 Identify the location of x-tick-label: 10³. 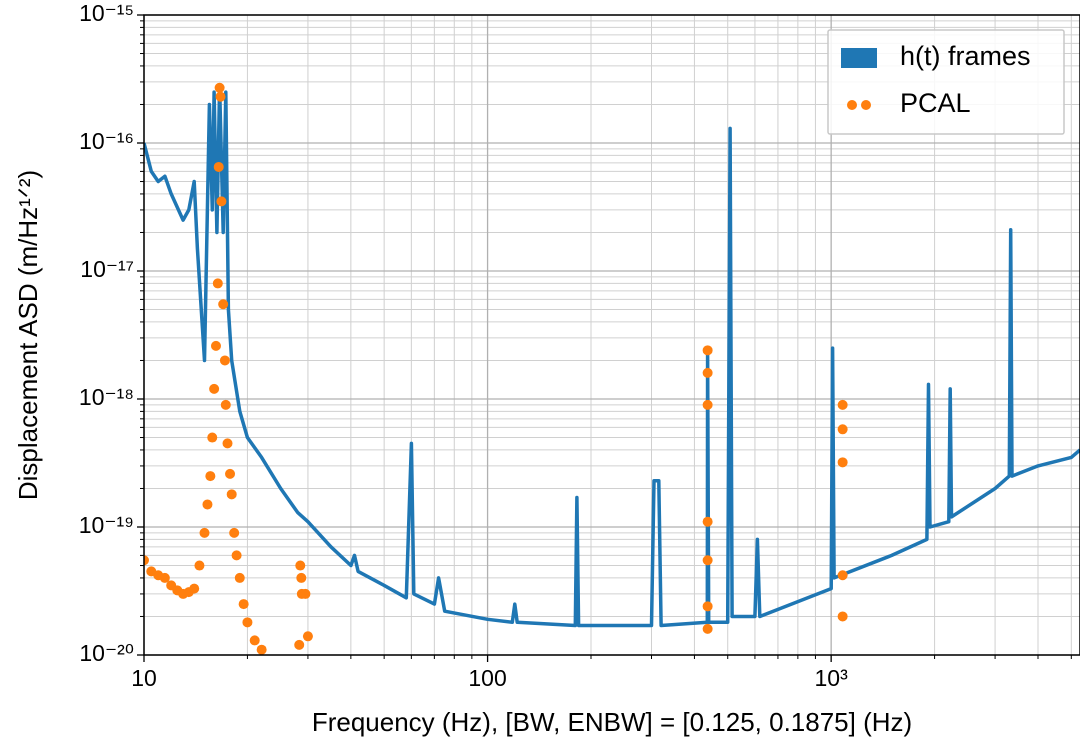
(832, 678).